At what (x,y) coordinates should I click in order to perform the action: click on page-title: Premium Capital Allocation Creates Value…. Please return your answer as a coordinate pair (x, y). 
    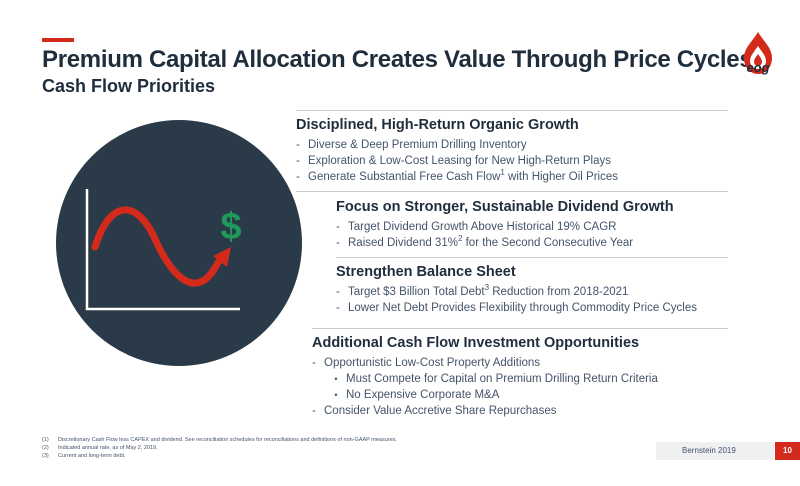
    Looking at the image, I should click on (397, 59).